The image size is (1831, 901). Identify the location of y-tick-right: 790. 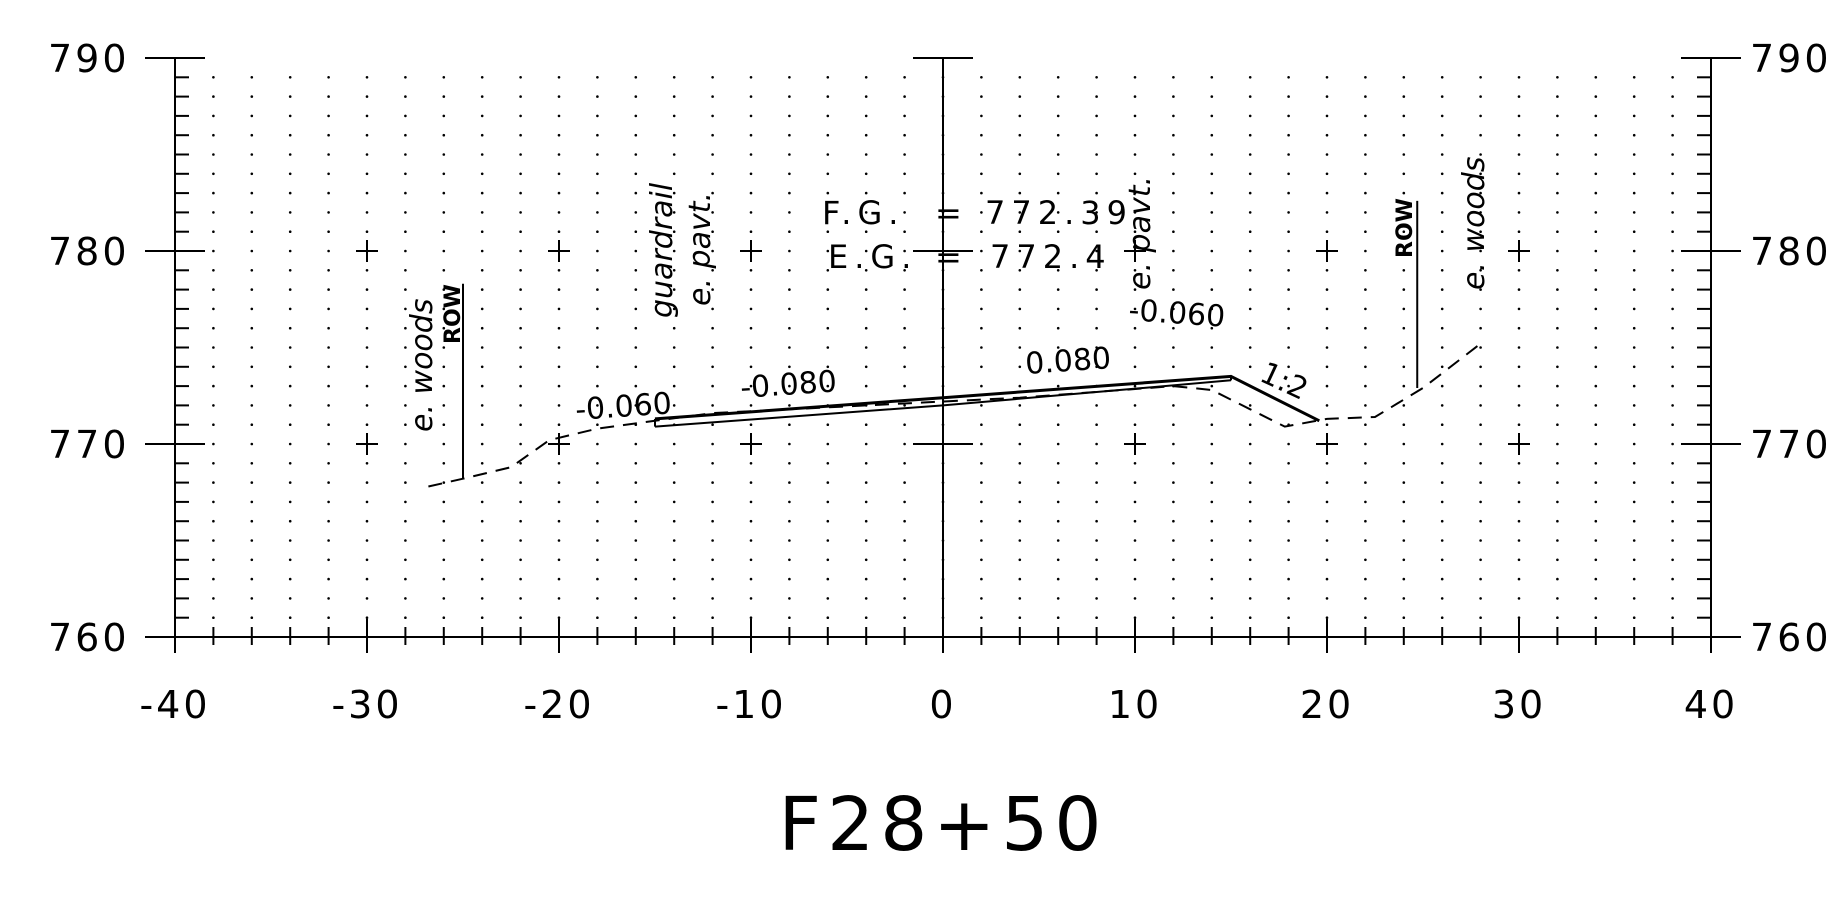
(1790, 59).